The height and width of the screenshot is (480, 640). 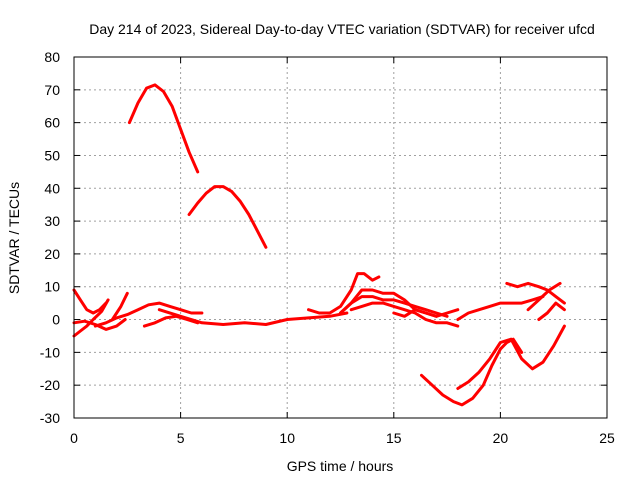 What do you see at coordinates (52, 221) in the screenshot?
I see `y-tick-label: 30` at bounding box center [52, 221].